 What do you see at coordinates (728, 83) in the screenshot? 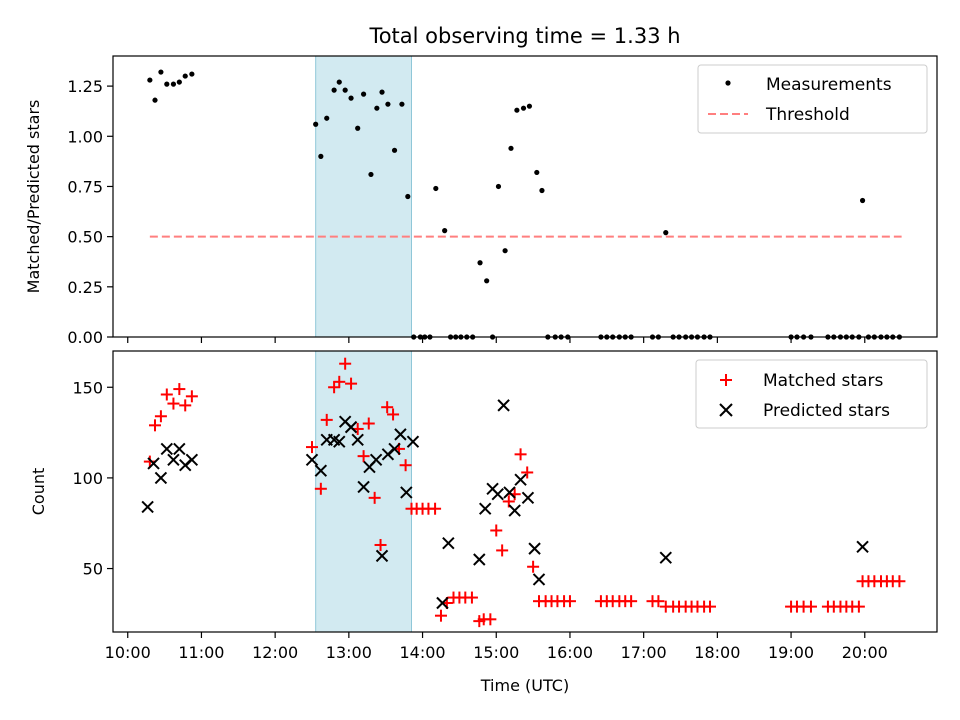
I see `legend-measurement-marker` at bounding box center [728, 83].